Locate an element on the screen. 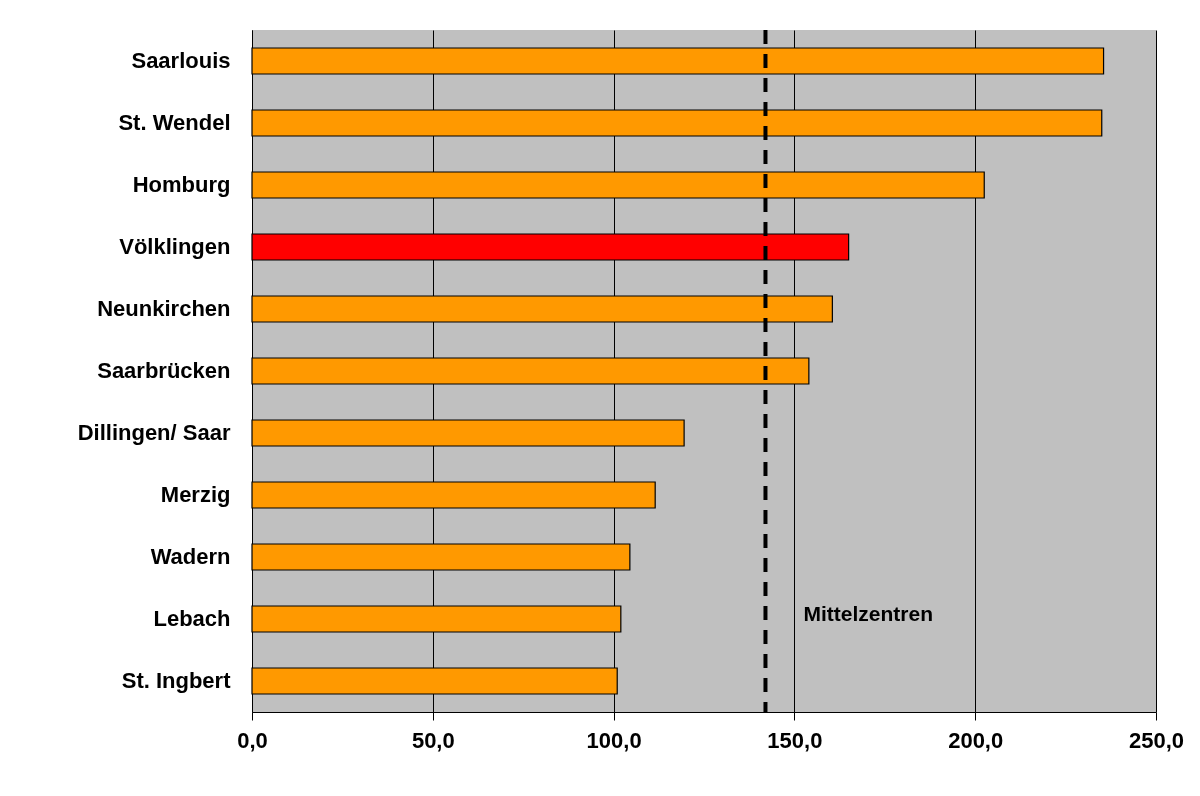  y-tick-label: Neunkirchen is located at coordinates (164, 308).